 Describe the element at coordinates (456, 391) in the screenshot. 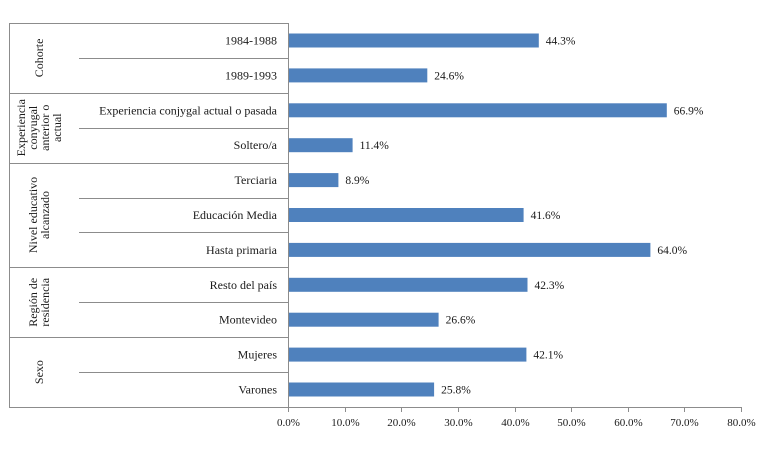

I see `value-label-varones: 25.8%` at that location.